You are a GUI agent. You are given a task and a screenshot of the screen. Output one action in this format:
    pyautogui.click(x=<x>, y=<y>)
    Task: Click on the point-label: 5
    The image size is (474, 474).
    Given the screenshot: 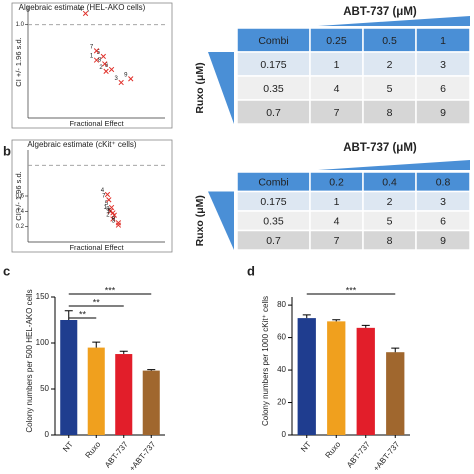 What is the action you would take?
    pyautogui.click(x=107, y=204)
    